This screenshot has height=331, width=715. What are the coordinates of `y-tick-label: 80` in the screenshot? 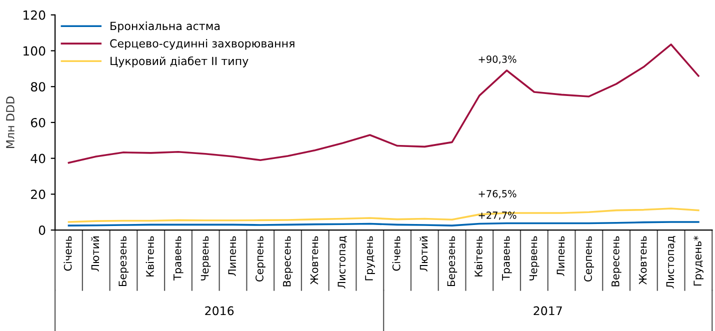 It's located at (38, 87).